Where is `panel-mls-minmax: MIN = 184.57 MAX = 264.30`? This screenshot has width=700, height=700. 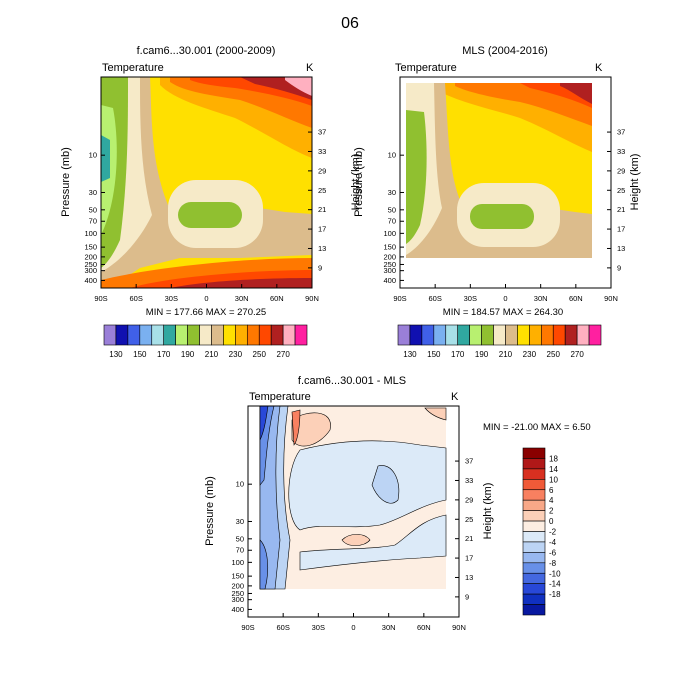
panel-mls-minmax: MIN = 184.57 MAX = 264.30 is located at coordinates (503, 312).